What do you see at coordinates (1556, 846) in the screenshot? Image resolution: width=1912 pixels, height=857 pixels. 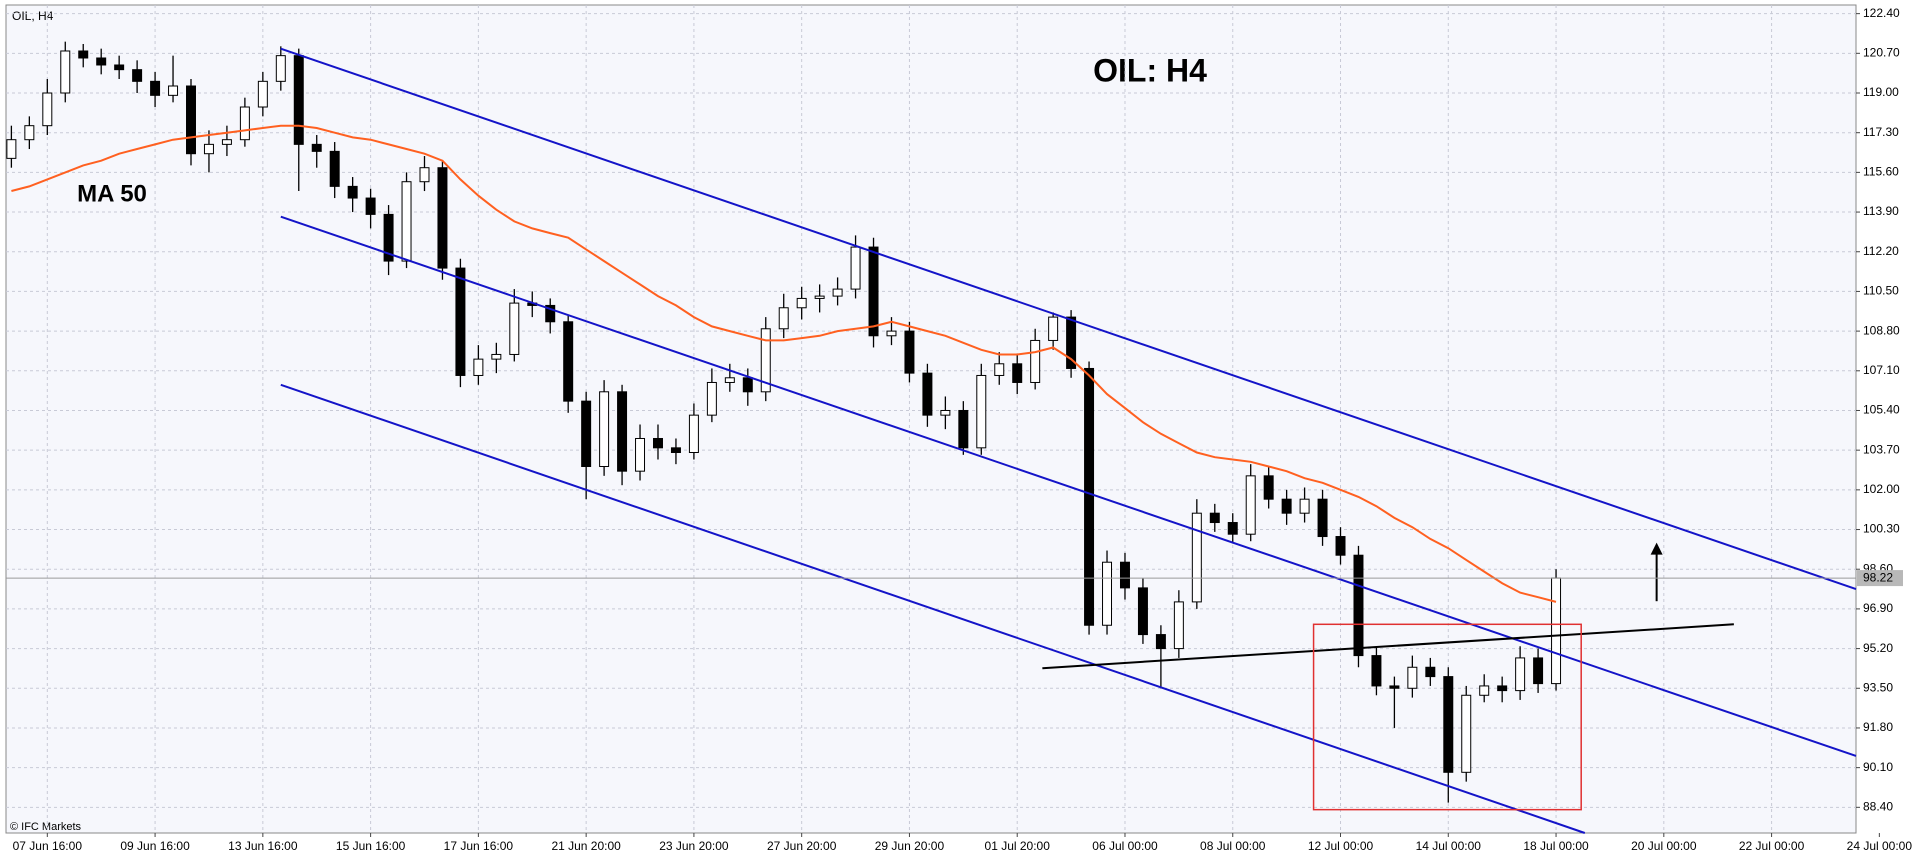 I see `x-tick-label: 18 Jul 00:00` at bounding box center [1556, 846].